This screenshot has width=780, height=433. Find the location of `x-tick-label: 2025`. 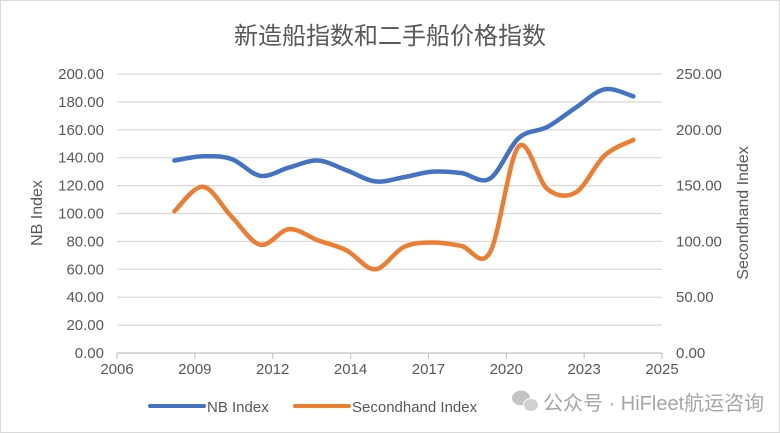

x-tick-label: 2025 is located at coordinates (661, 369).